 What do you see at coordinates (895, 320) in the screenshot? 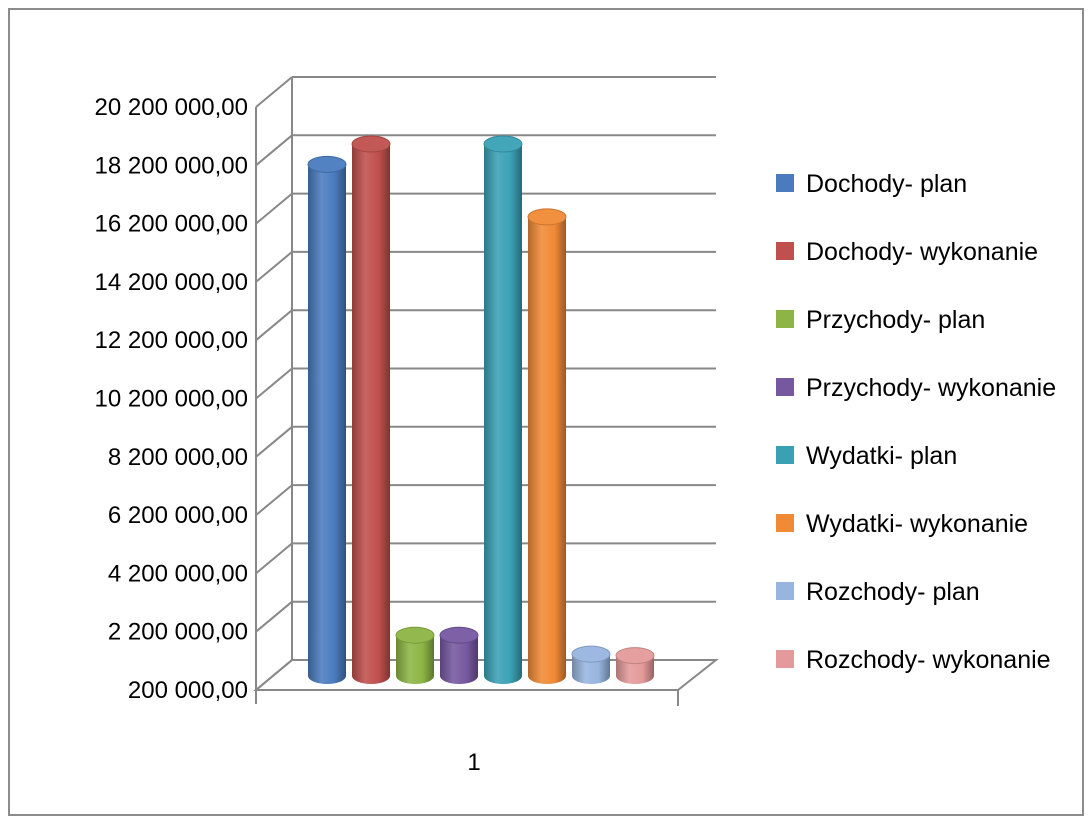
I see `legend-label: Przychody- plan` at bounding box center [895, 320].